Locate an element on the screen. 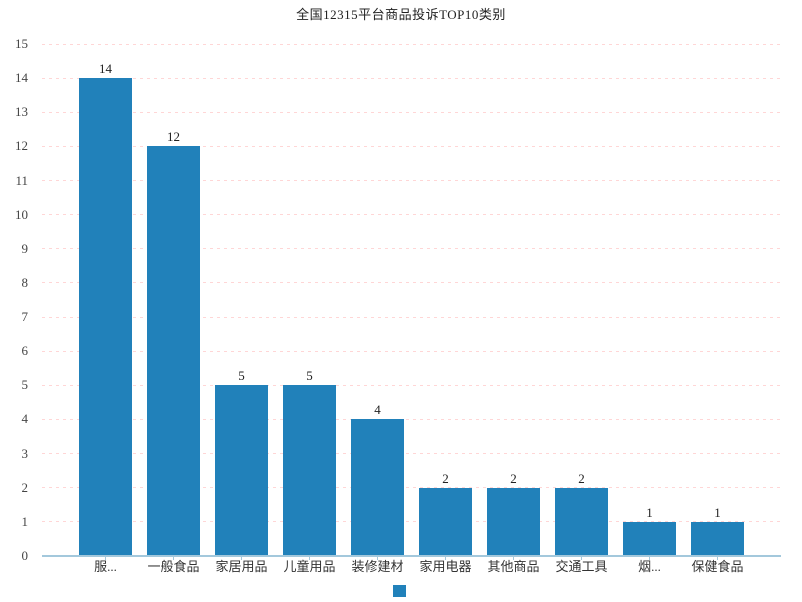 Image resolution: width=802 pixels, height=602 pixels. y-axis-tick-label: 10 is located at coordinates (21, 214).